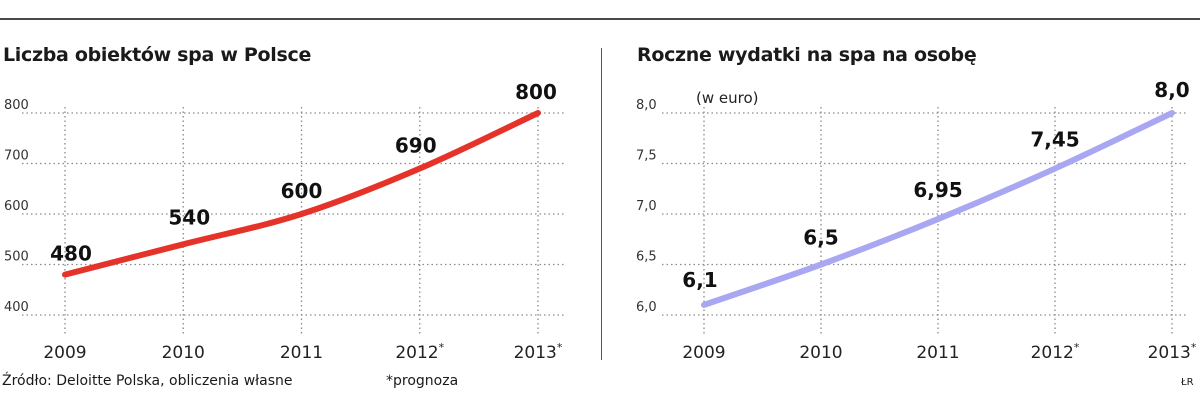  Describe the element at coordinates (807, 55) in the screenshot. I see `chart-title: Roczne wydatki na spa na osobę` at that location.